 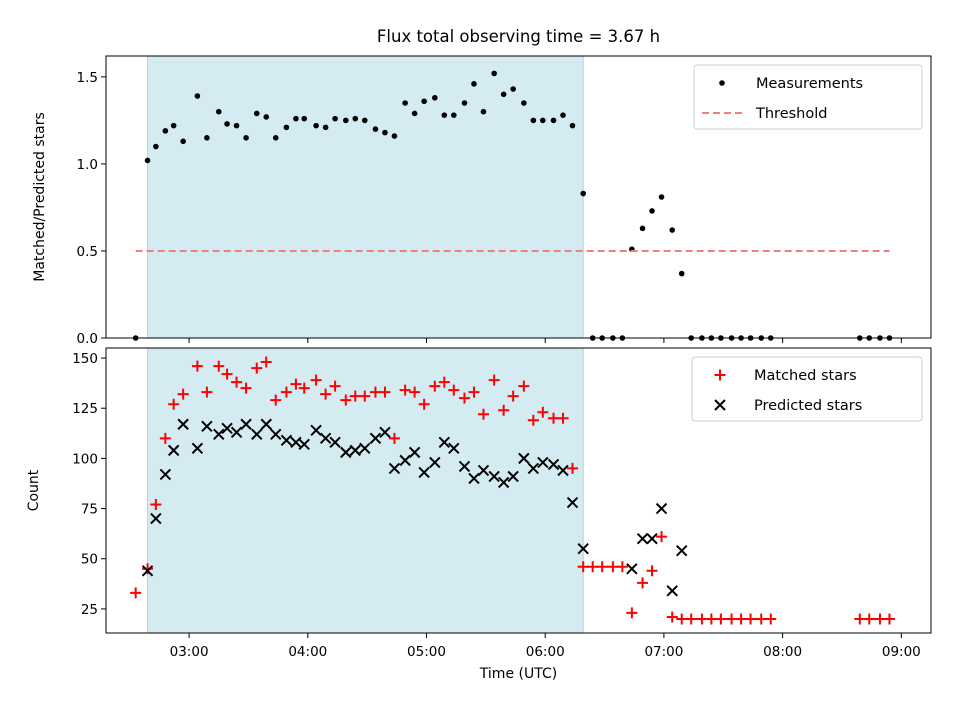 What do you see at coordinates (307, 652) in the screenshot?
I see `x-tick-label: 04:00` at bounding box center [307, 652].